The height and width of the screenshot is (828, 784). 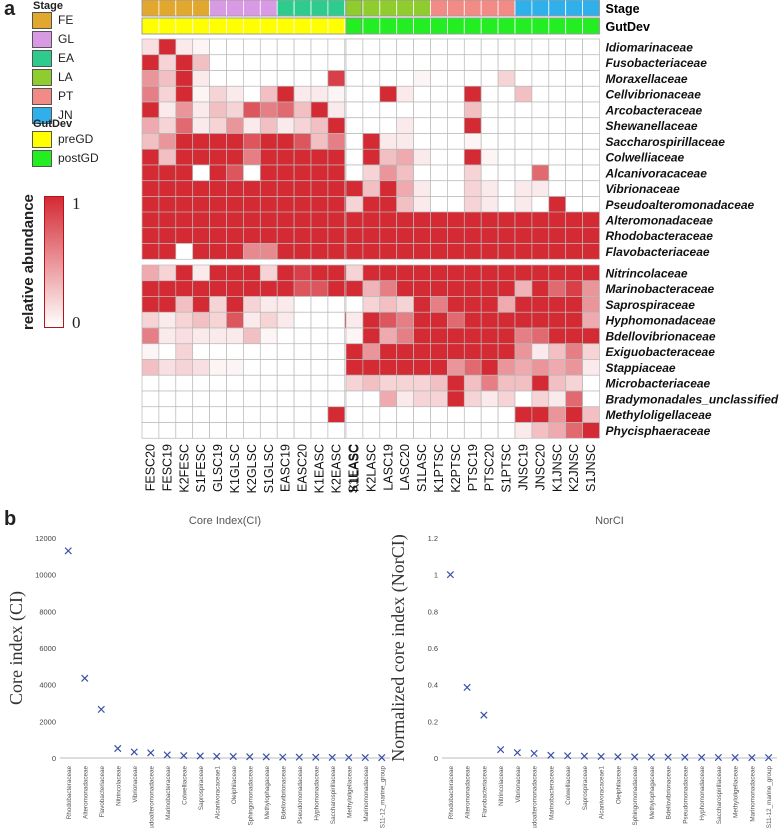 I want to click on scatter-2-category: Marinomonadaceae, so click(x=752, y=794).